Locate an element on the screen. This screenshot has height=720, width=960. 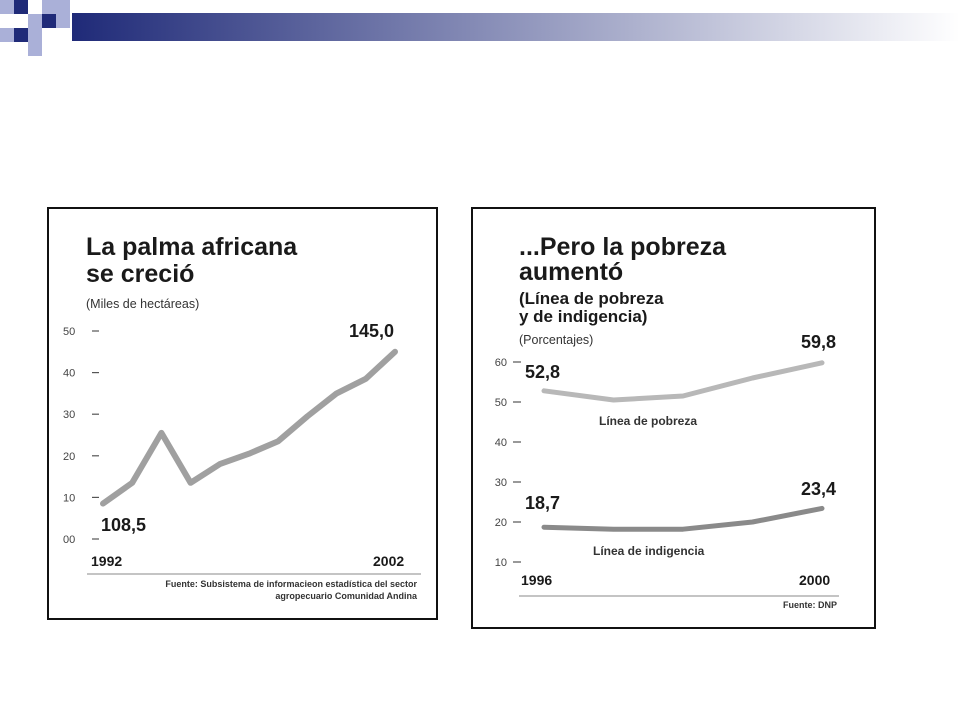
x-label-end-year: 2002 is located at coordinates (388, 561).